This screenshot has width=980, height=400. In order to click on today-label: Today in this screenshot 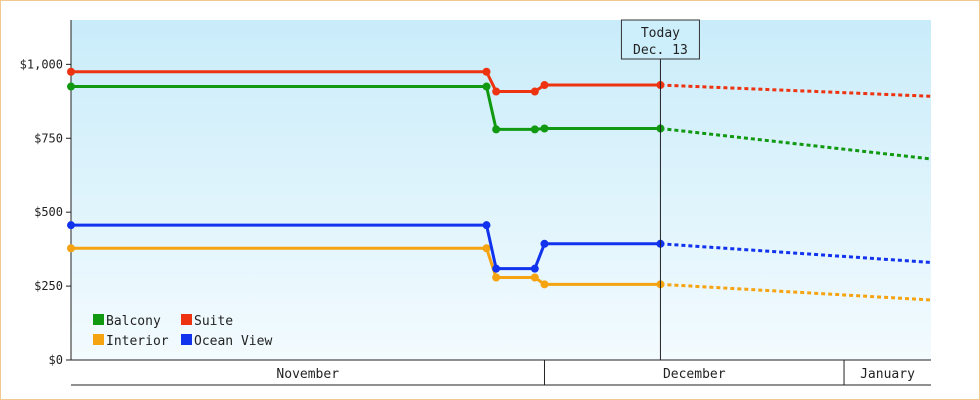, I will do `click(660, 33)`.